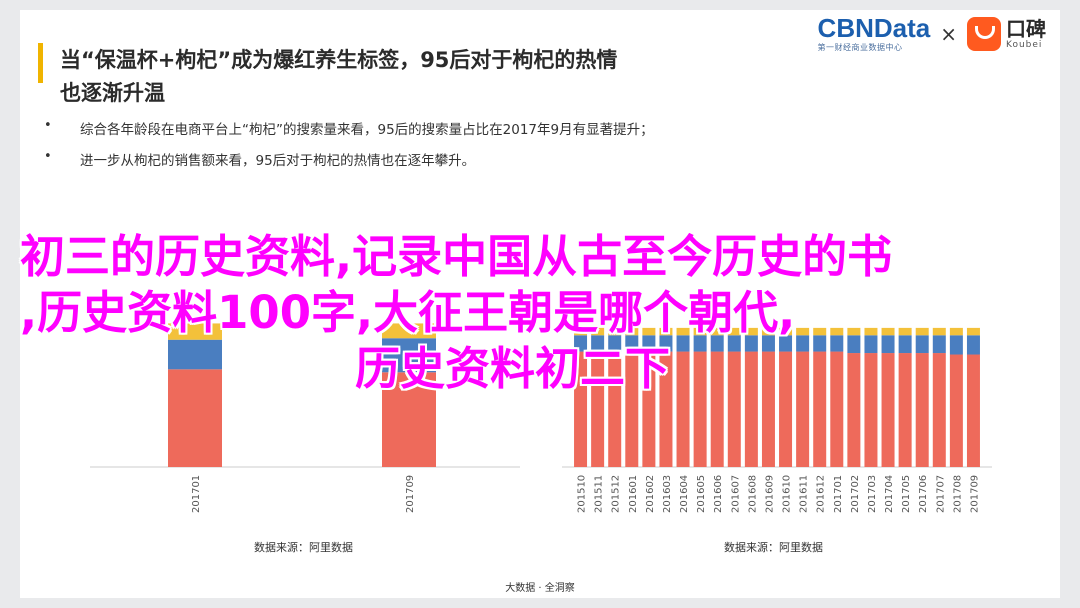 This screenshot has height=608, width=1080. I want to click on cbndata-subtitle: 第一财经商业数据中心, so click(860, 47).